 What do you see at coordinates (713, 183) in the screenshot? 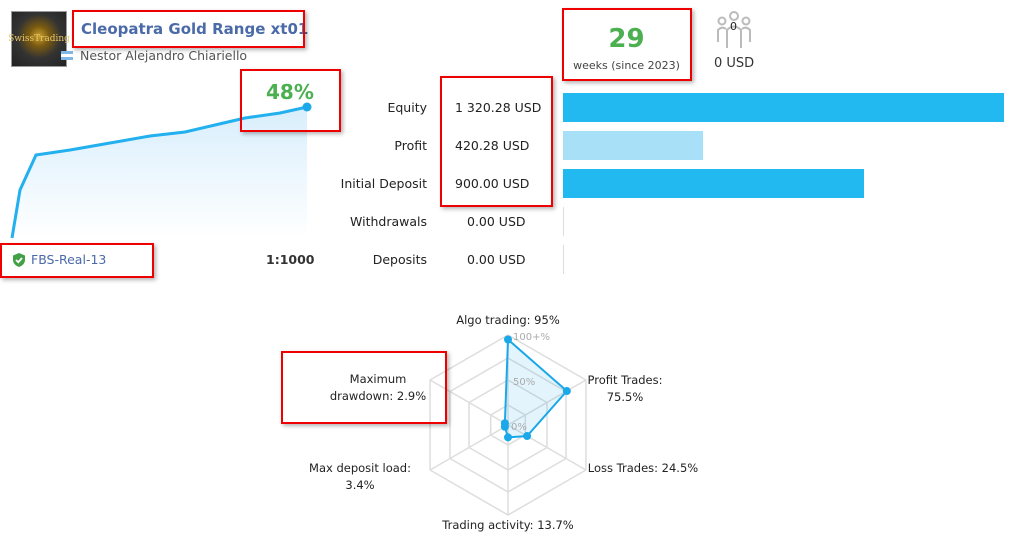
I see `stat-bar-initial-deposit` at bounding box center [713, 183].